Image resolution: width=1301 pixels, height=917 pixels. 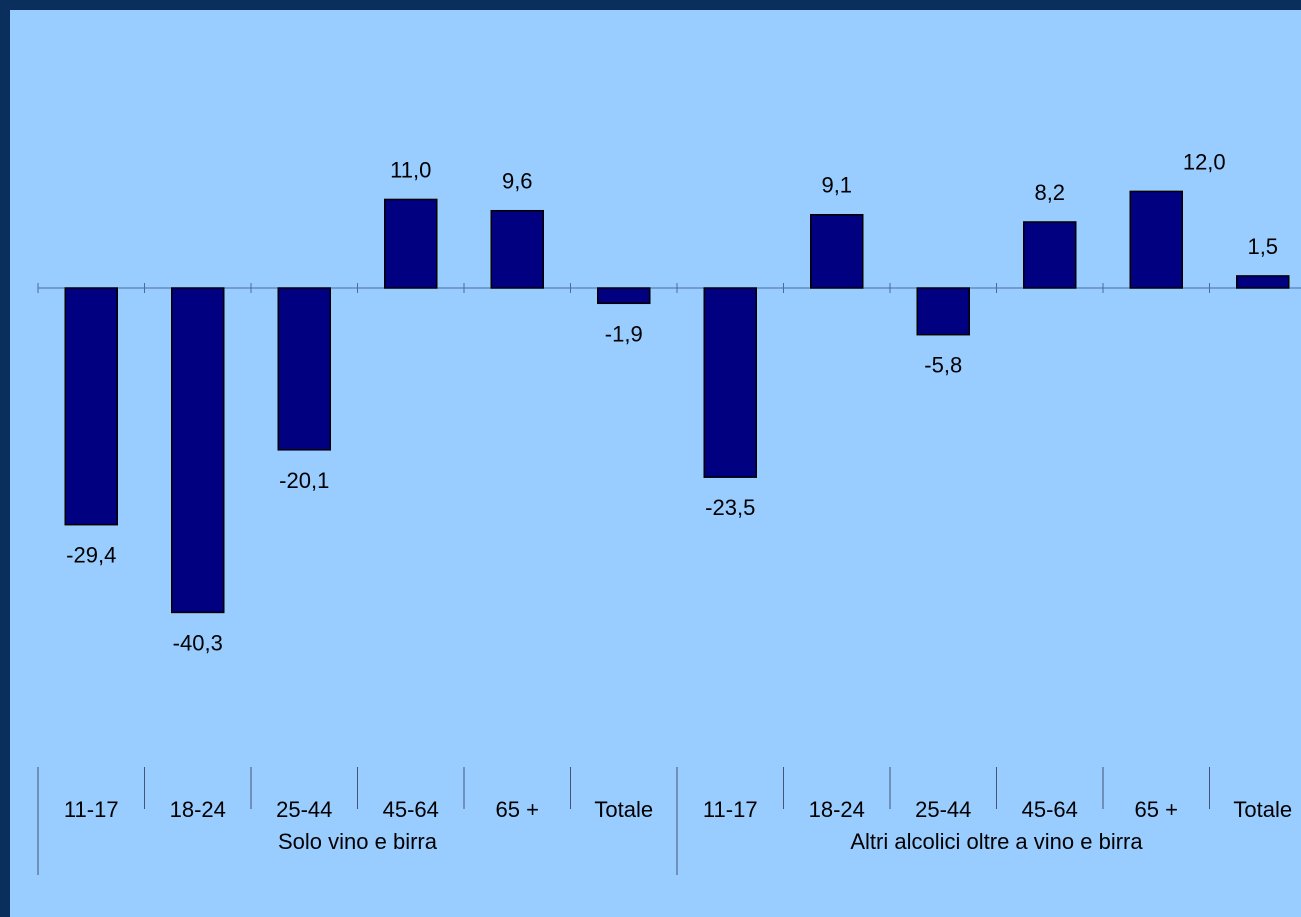 I want to click on group-label: Solo vino e birra, so click(x=358, y=841).